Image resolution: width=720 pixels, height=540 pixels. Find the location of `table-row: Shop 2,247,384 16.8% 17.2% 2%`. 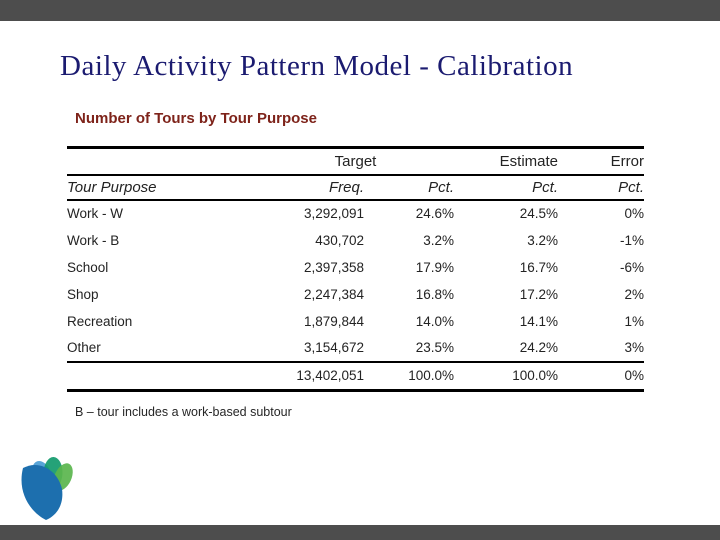

table-row: Shop 2,247,384 16.8% 17.2% 2% is located at coordinates (355, 294).